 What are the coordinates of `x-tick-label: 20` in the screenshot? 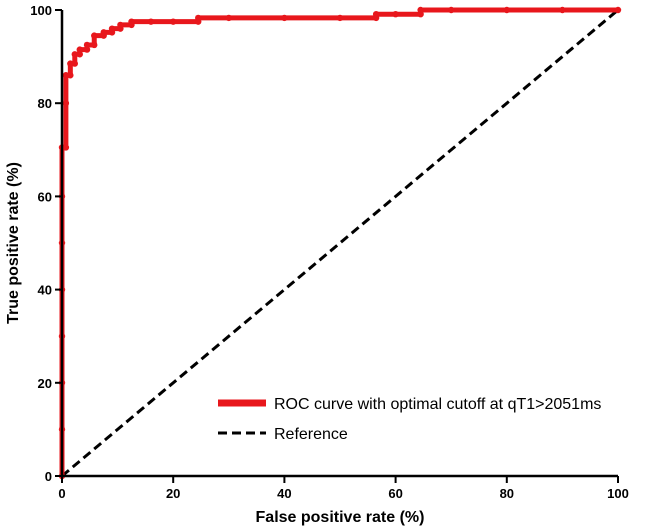 It's located at (173, 493).